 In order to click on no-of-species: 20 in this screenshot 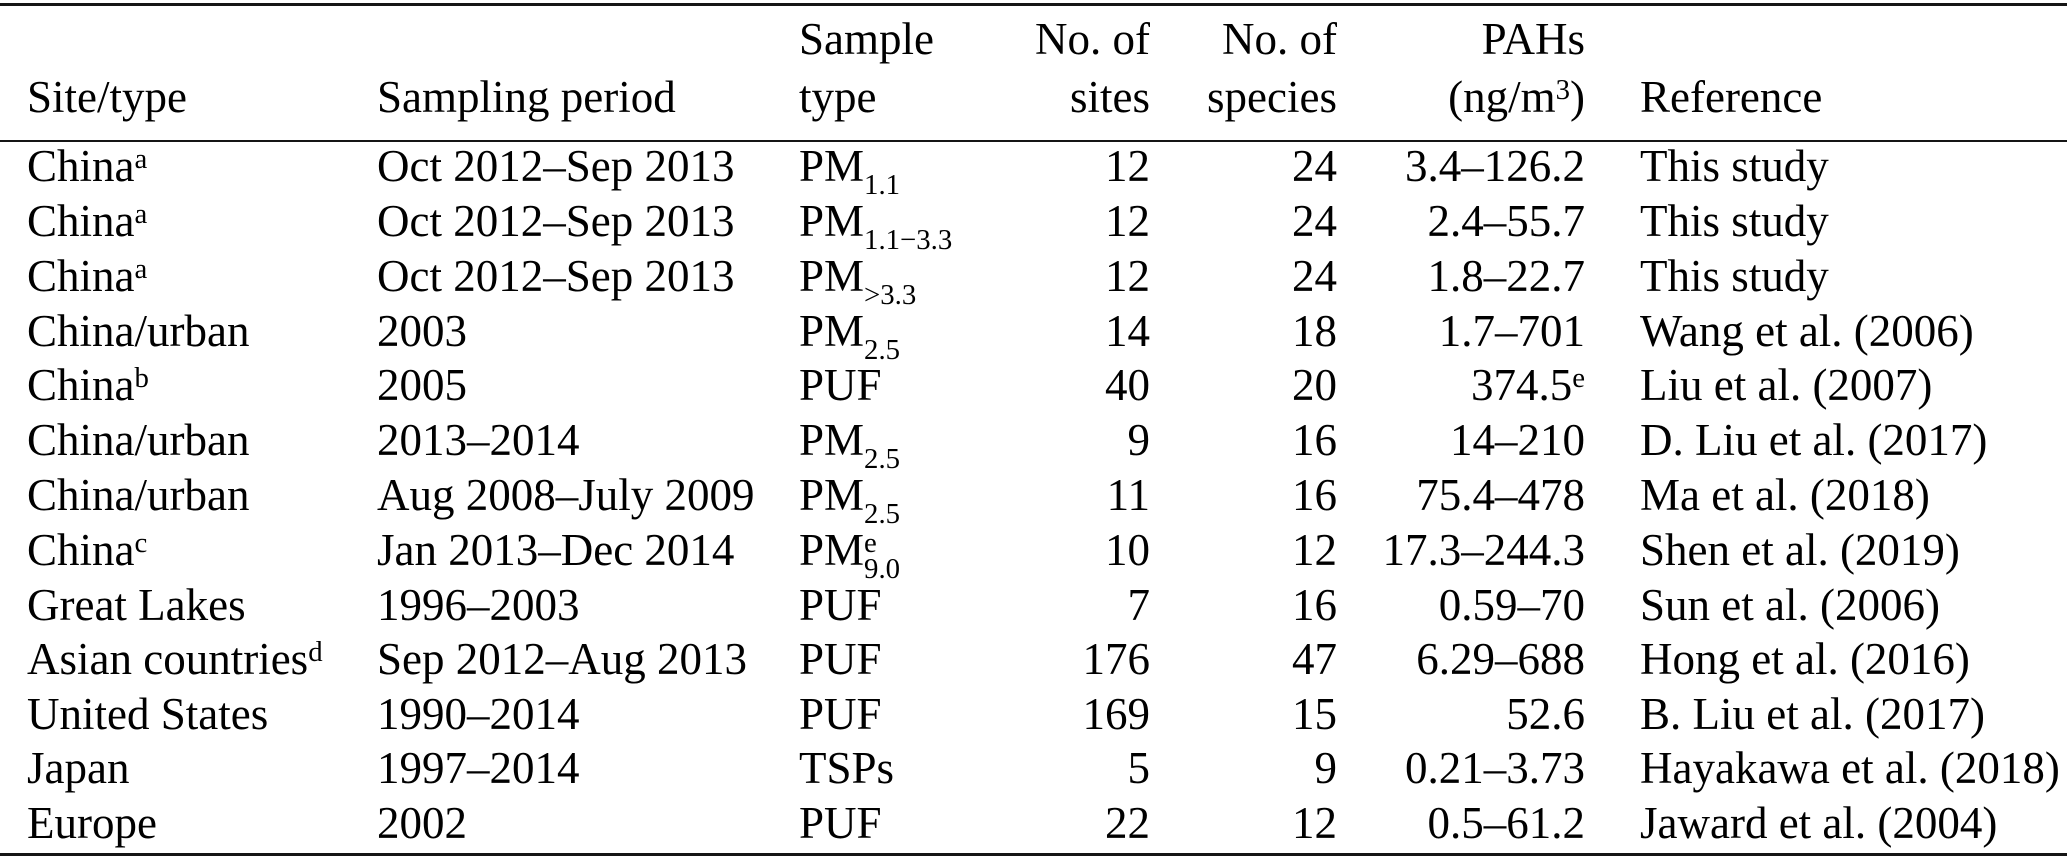, I will do `click(1314, 385)`.